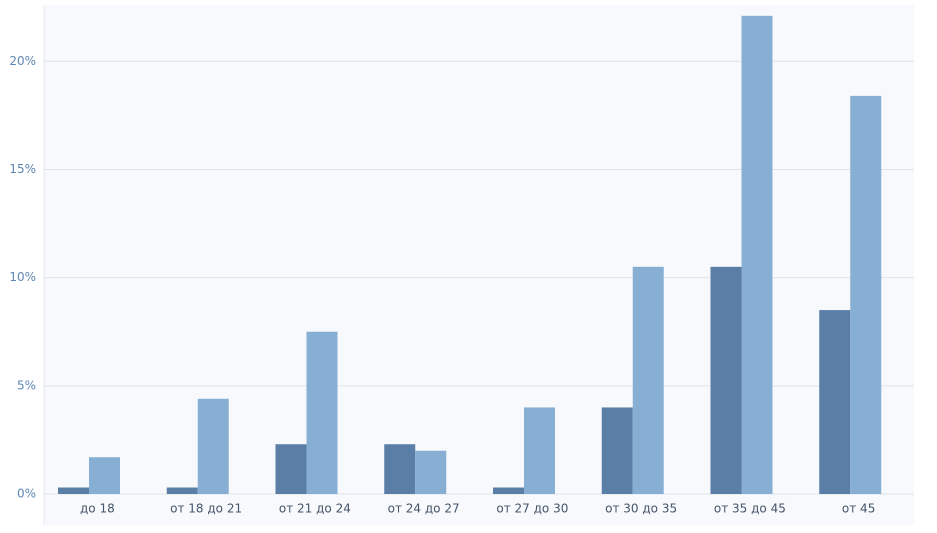 The height and width of the screenshot is (533, 937). Describe the element at coordinates (206, 509) in the screenshot. I see `x-tick-label: от 18 до 21` at that location.